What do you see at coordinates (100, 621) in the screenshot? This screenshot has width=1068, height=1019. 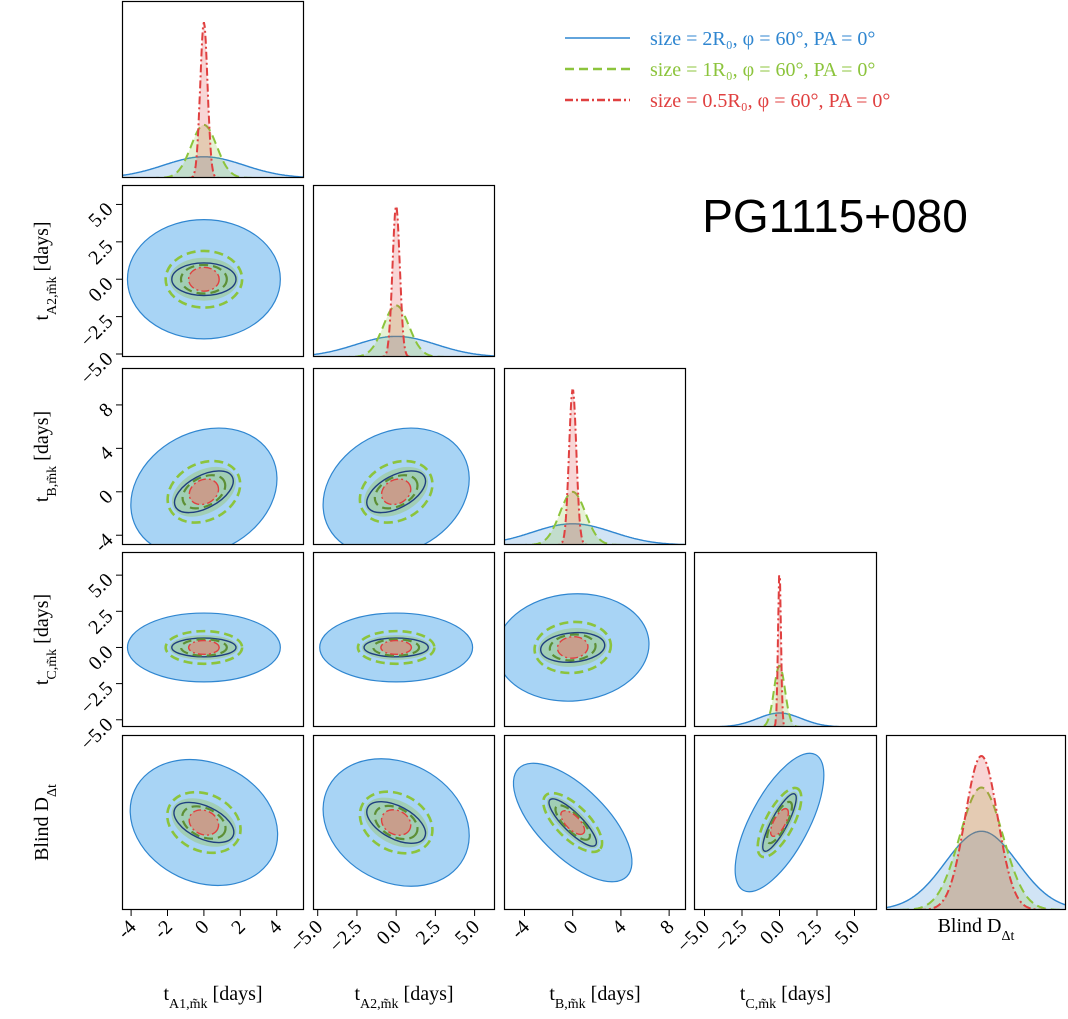 I see `y-tick-label: 2.5` at bounding box center [100, 621].